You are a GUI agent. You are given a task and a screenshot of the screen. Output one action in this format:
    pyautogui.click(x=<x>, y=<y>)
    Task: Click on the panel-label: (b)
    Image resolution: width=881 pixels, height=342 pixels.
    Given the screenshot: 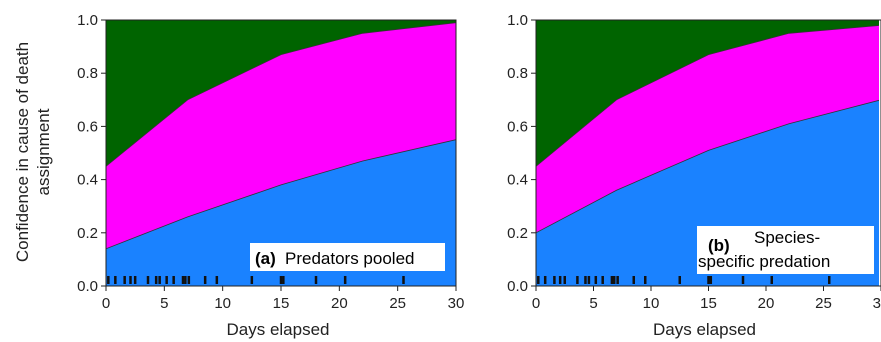 What is the action you would take?
    pyautogui.click(x=719, y=245)
    